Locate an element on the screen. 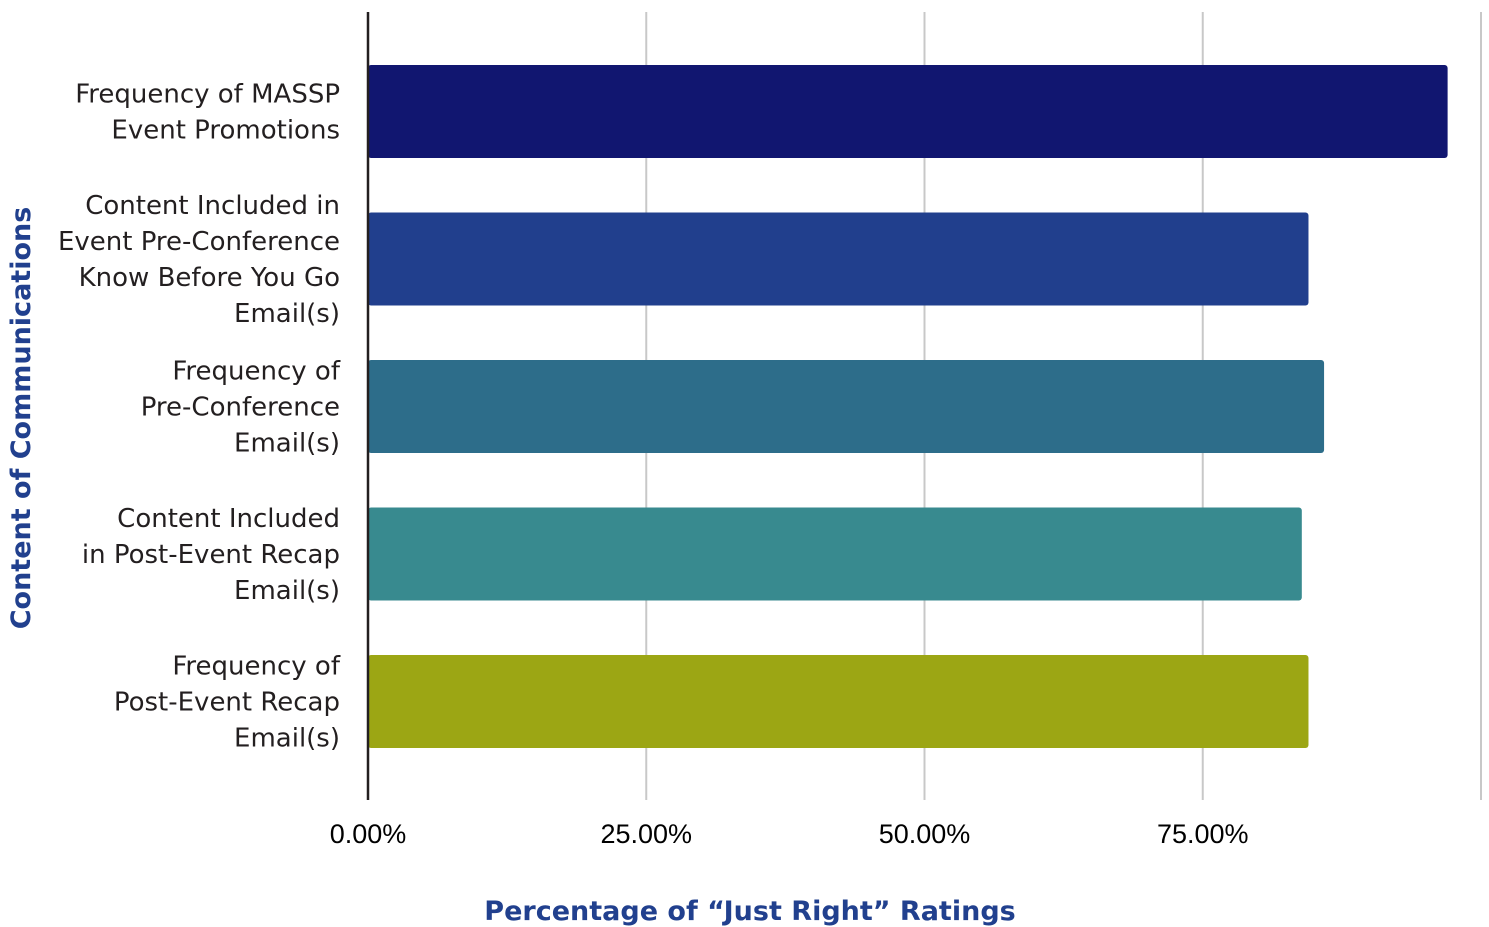 The height and width of the screenshot is (927, 1489). x-tick-labels: 0.00% 25.00% 50.00% 75.00% is located at coordinates (789, 834).